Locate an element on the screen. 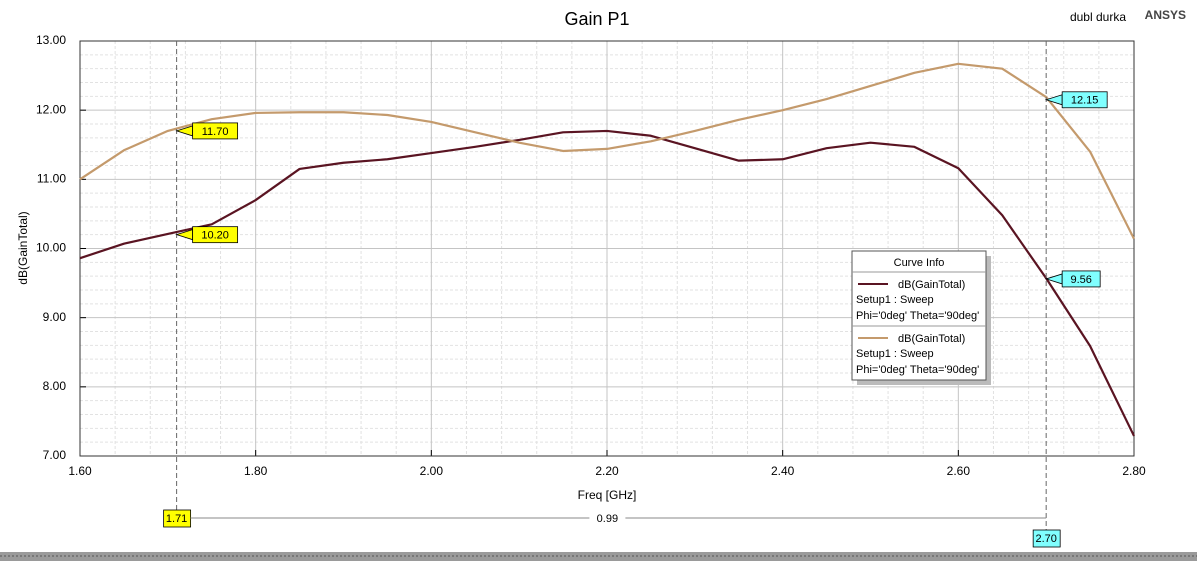 This screenshot has width=1197, height=561. chart-title: Gain P1 is located at coordinates (596, 19).